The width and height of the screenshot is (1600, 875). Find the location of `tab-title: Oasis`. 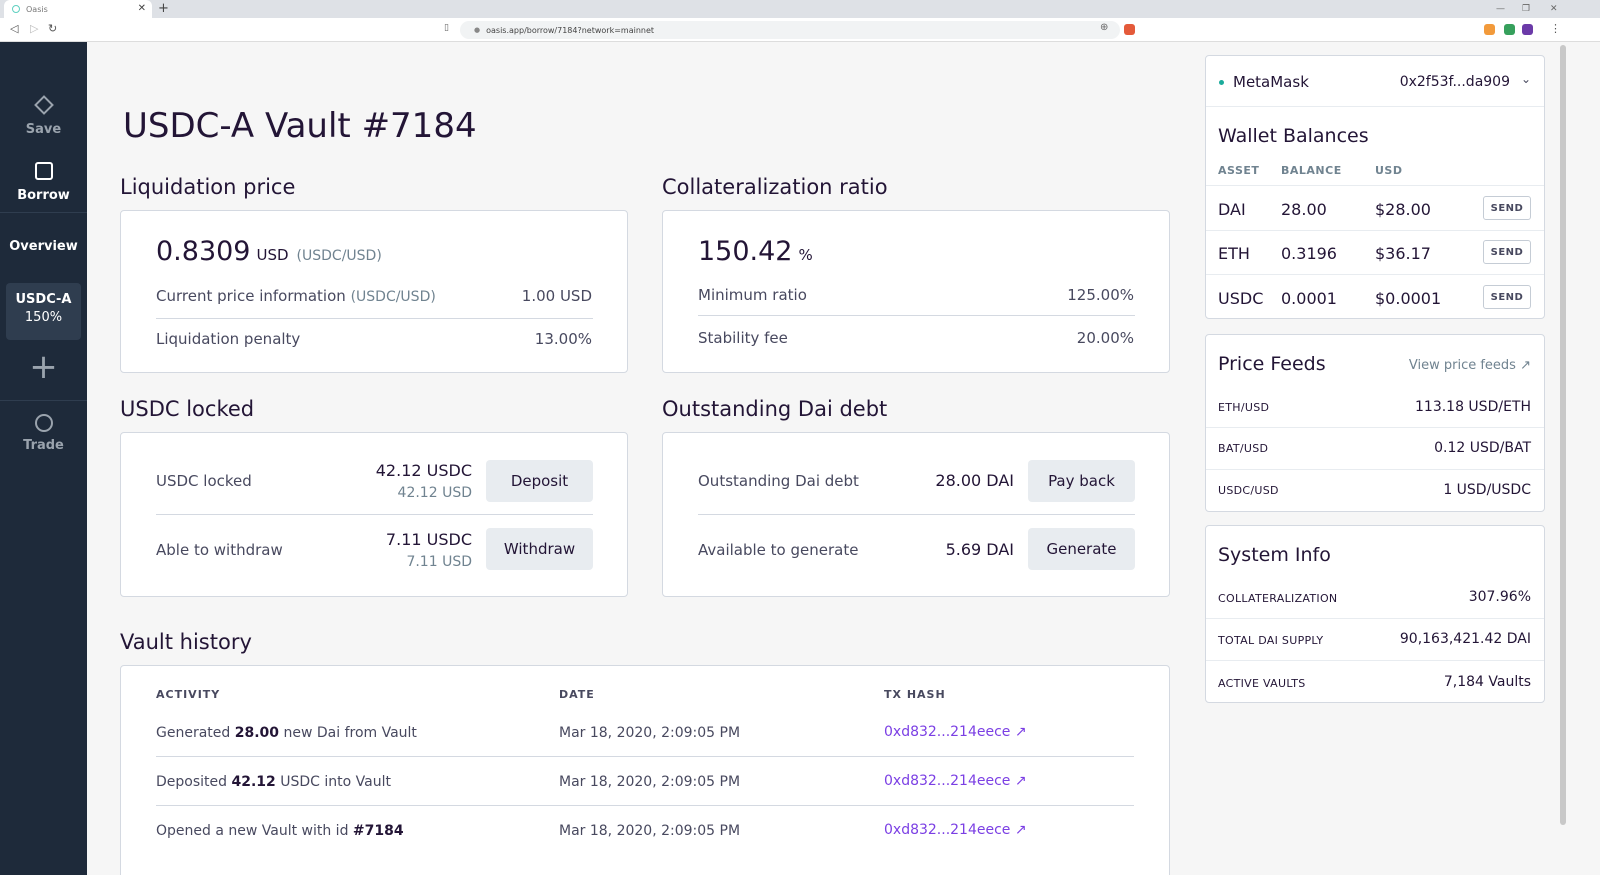

tab-title: Oasis is located at coordinates (37, 9).